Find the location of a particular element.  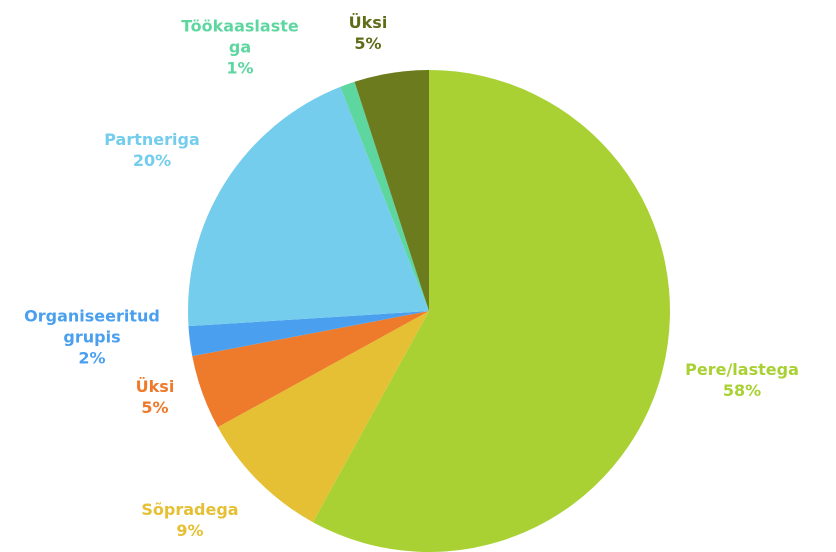

value-label: 2% is located at coordinates (92, 358).